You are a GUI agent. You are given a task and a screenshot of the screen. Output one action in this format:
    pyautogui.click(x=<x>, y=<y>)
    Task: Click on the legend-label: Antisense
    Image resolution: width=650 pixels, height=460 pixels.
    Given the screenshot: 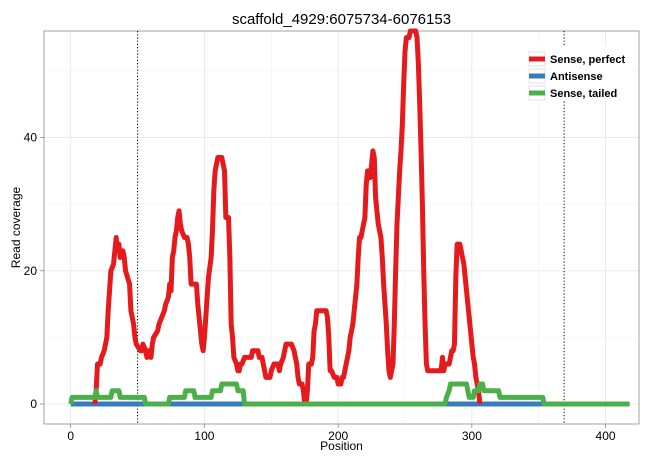 What is the action you would take?
    pyautogui.click(x=576, y=77)
    